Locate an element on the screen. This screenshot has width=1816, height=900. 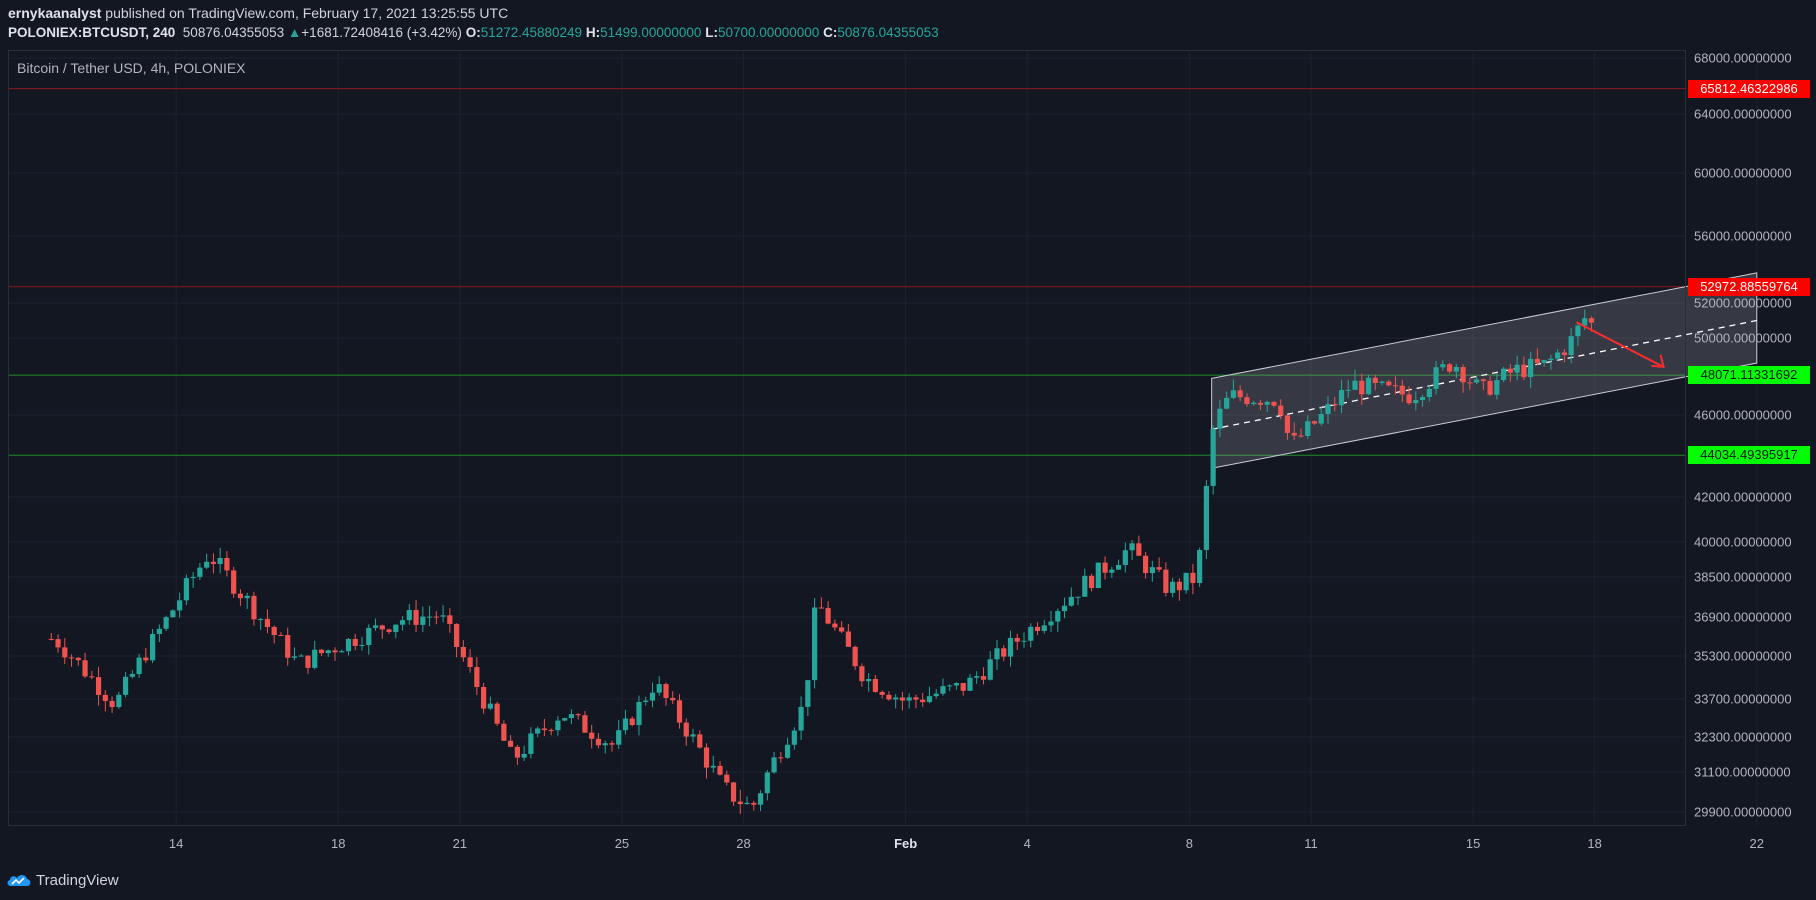
price-level-label: 48071.11331692 is located at coordinates (1749, 375).